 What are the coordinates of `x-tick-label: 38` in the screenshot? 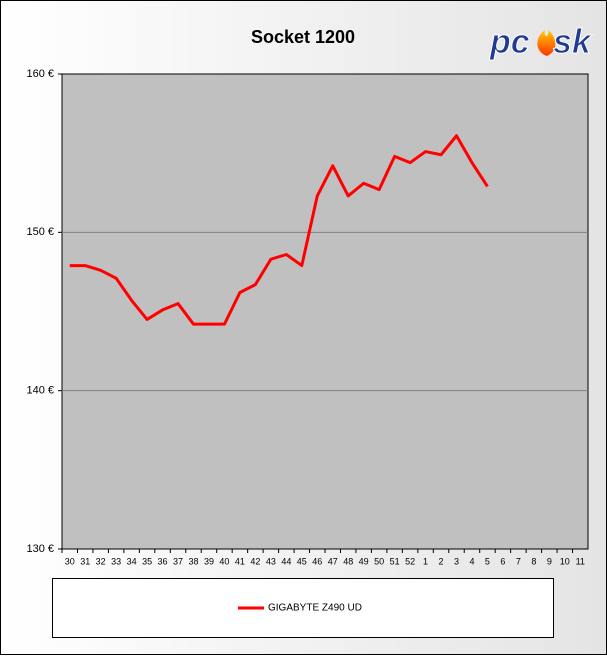 It's located at (193, 561).